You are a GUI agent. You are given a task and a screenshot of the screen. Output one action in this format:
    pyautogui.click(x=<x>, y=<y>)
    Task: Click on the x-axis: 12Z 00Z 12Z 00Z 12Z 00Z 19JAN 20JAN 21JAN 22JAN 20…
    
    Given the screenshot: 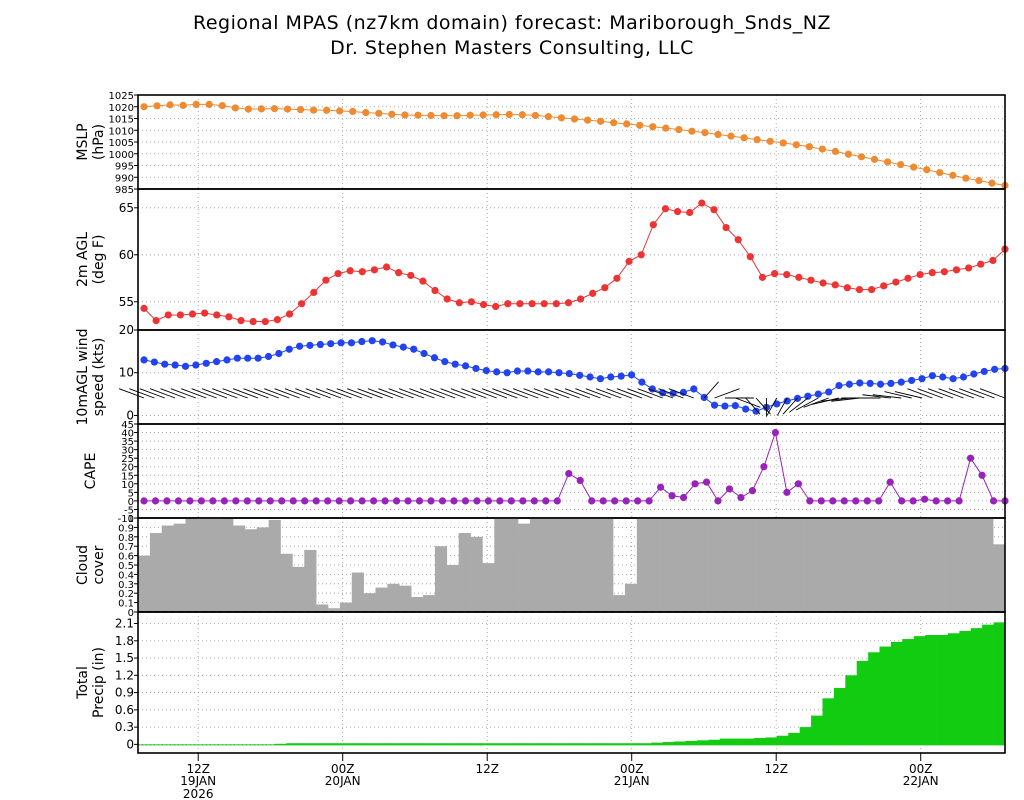 What is the action you would take?
    pyautogui.click(x=559, y=776)
    